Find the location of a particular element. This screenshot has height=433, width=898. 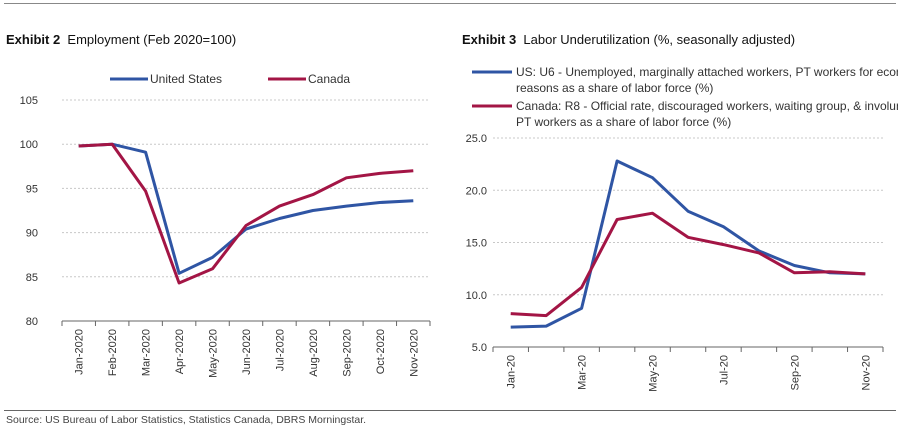

ex2-ytick-label: 90 is located at coordinates (32, 234).